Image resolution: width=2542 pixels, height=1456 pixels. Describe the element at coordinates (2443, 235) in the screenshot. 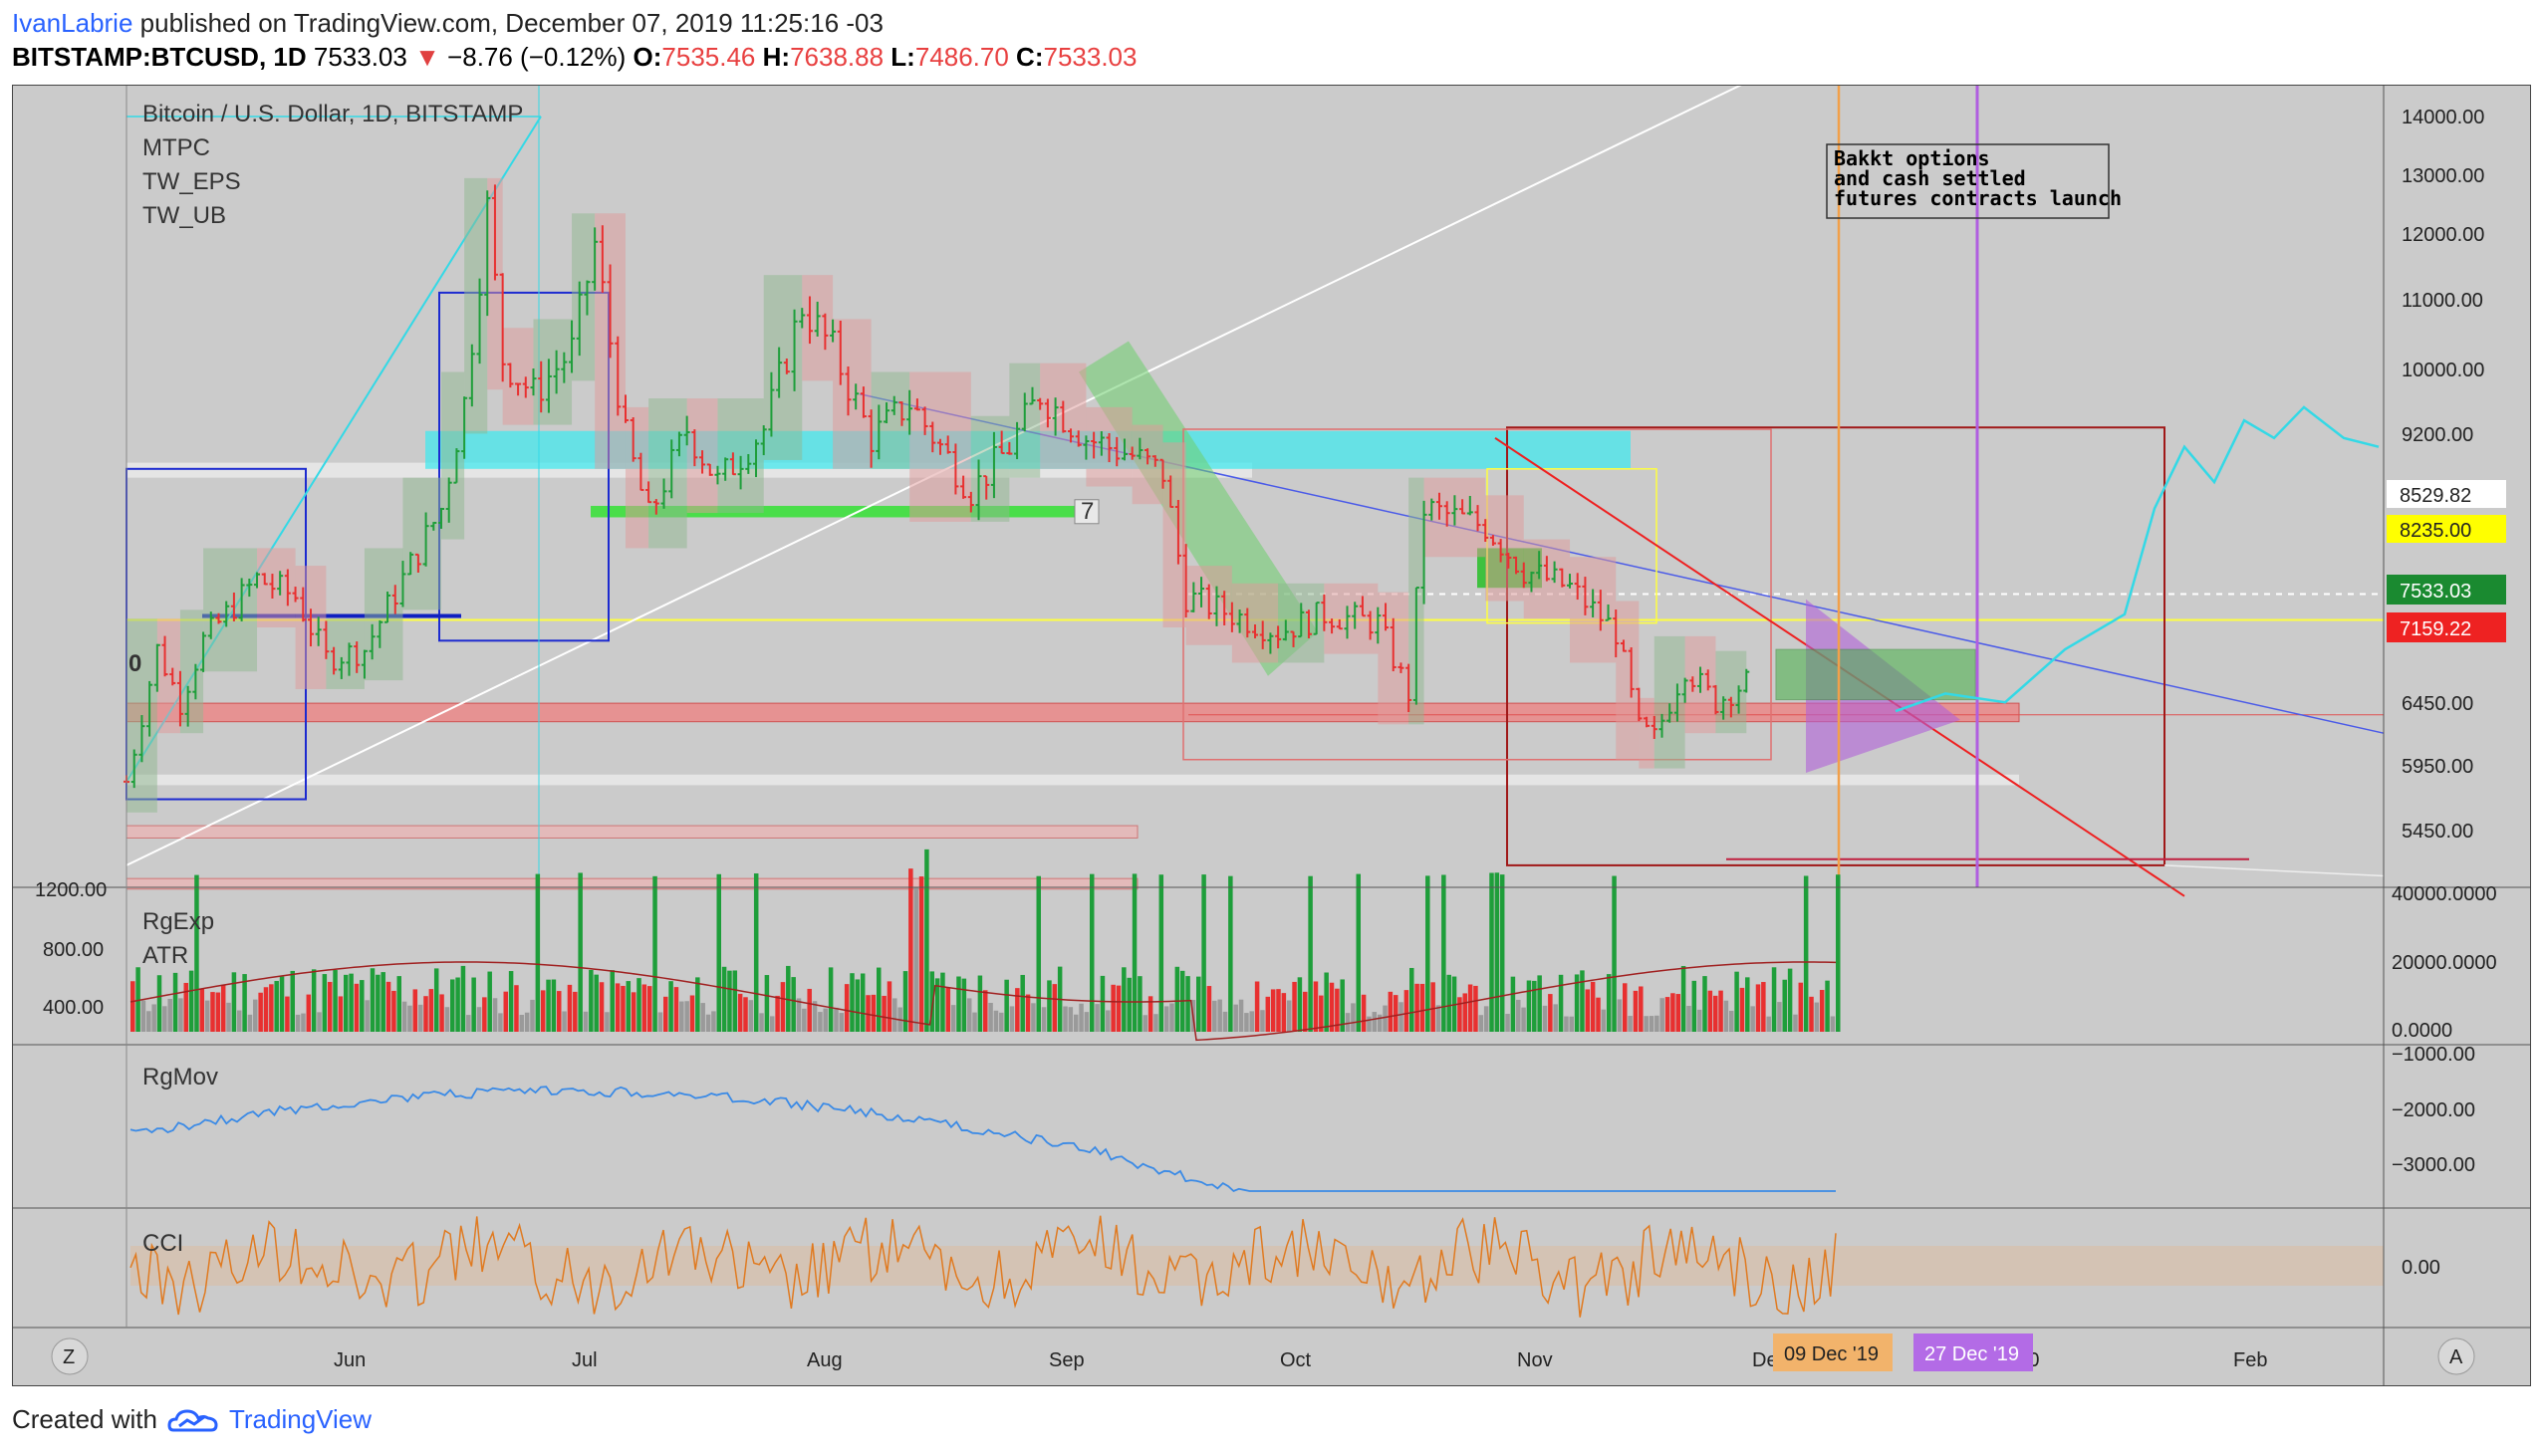

I see `price-tick: 12000.00` at that location.